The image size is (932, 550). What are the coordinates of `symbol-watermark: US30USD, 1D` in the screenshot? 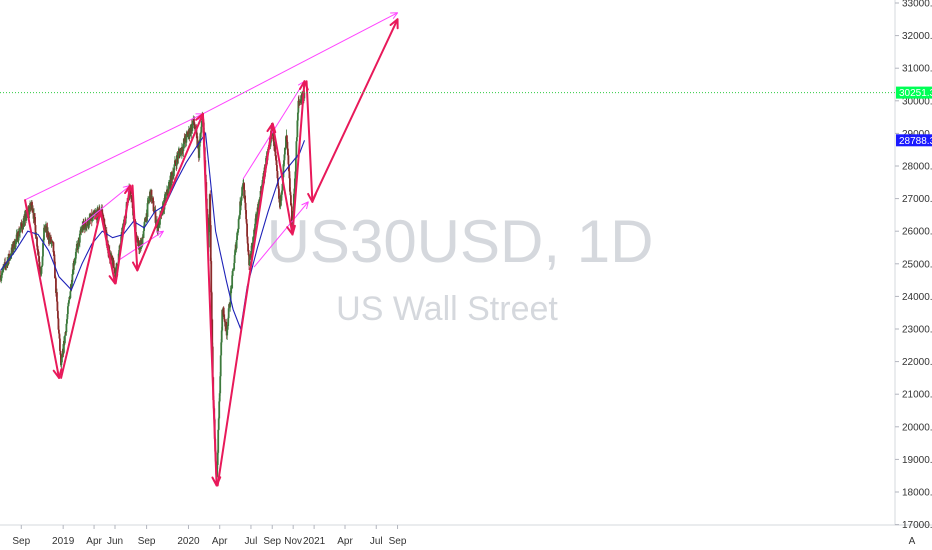 It's located at (460, 241).